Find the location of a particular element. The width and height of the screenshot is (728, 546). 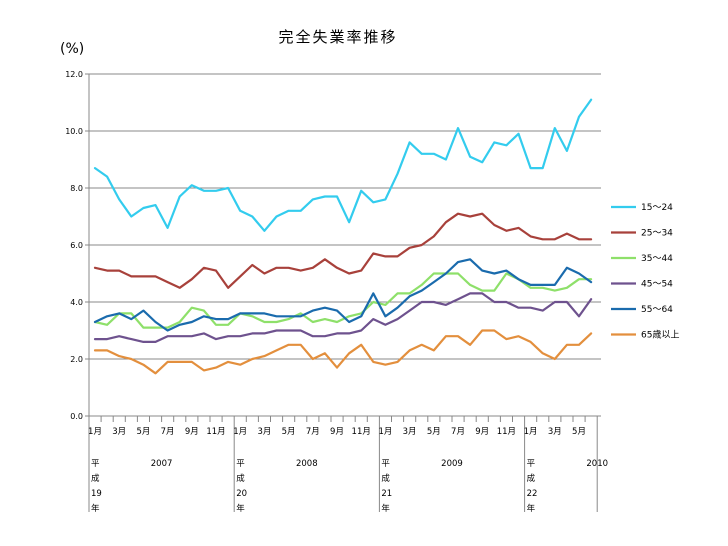

era-label: 22 is located at coordinates (532, 494).